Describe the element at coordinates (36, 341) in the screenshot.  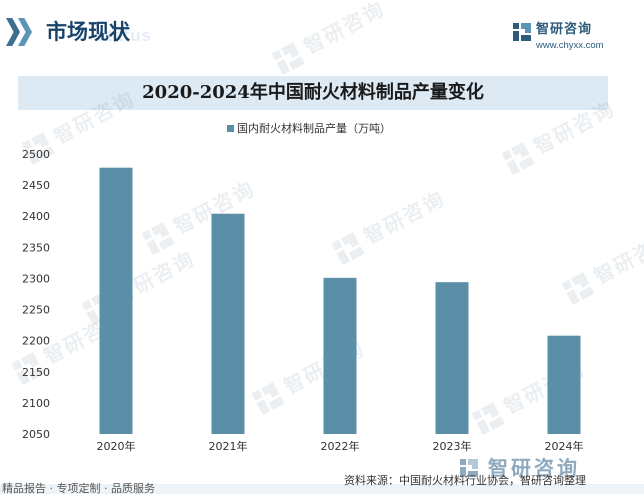
I see `y-tick-label: 2200` at that location.